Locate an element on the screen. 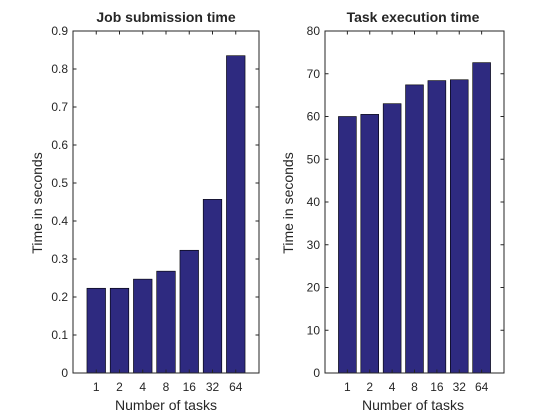 The image size is (560, 420). y-tick-label: 0.2 is located at coordinates (59, 297).